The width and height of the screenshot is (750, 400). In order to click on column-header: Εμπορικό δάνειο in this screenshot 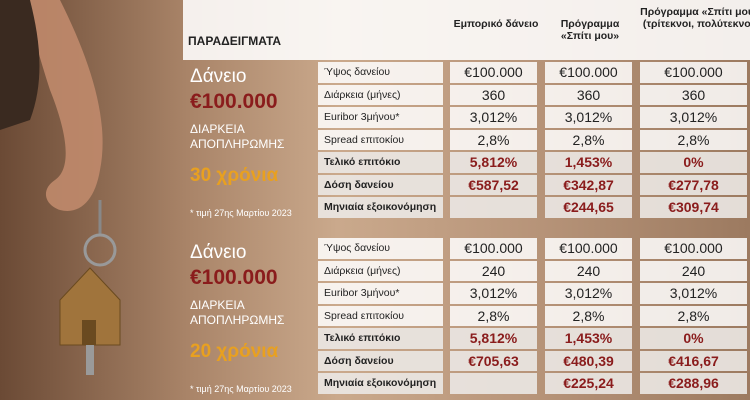, I will do `click(496, 24)`.